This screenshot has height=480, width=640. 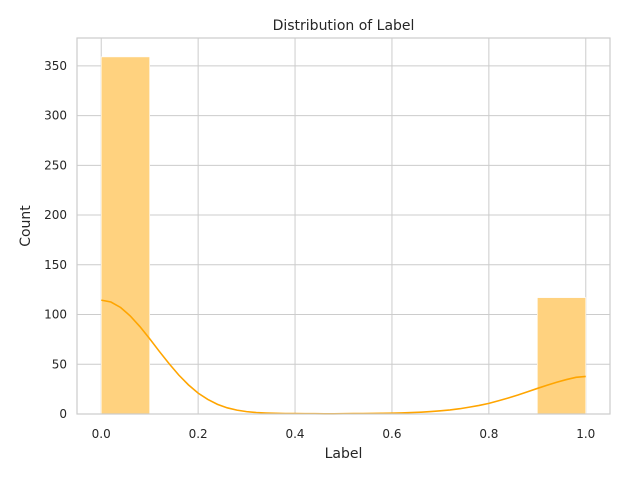 What do you see at coordinates (63, 414) in the screenshot?
I see `y-tick-label: 0` at bounding box center [63, 414].